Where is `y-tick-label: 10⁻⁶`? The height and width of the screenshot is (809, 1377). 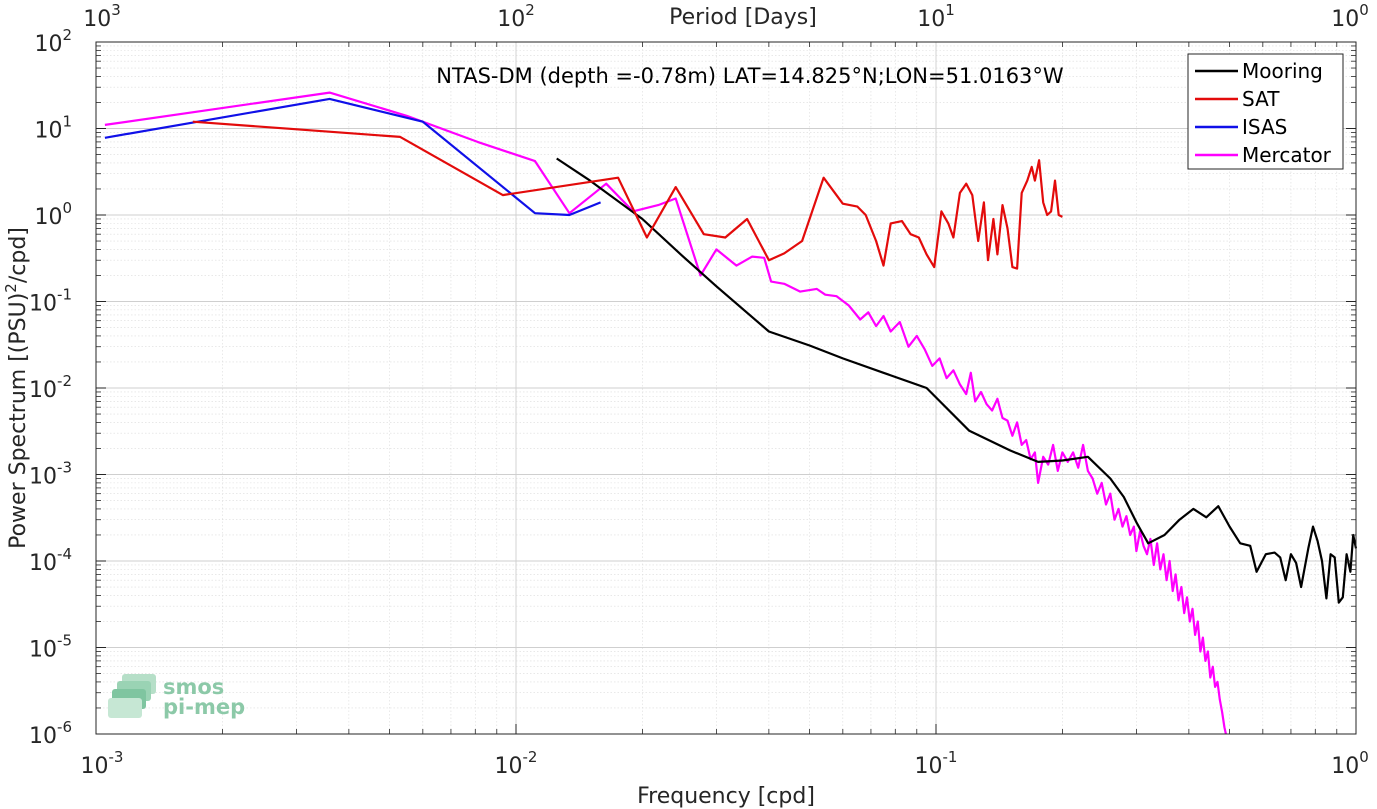 y-tick-label: 10⁻⁶ is located at coordinates (50, 733).